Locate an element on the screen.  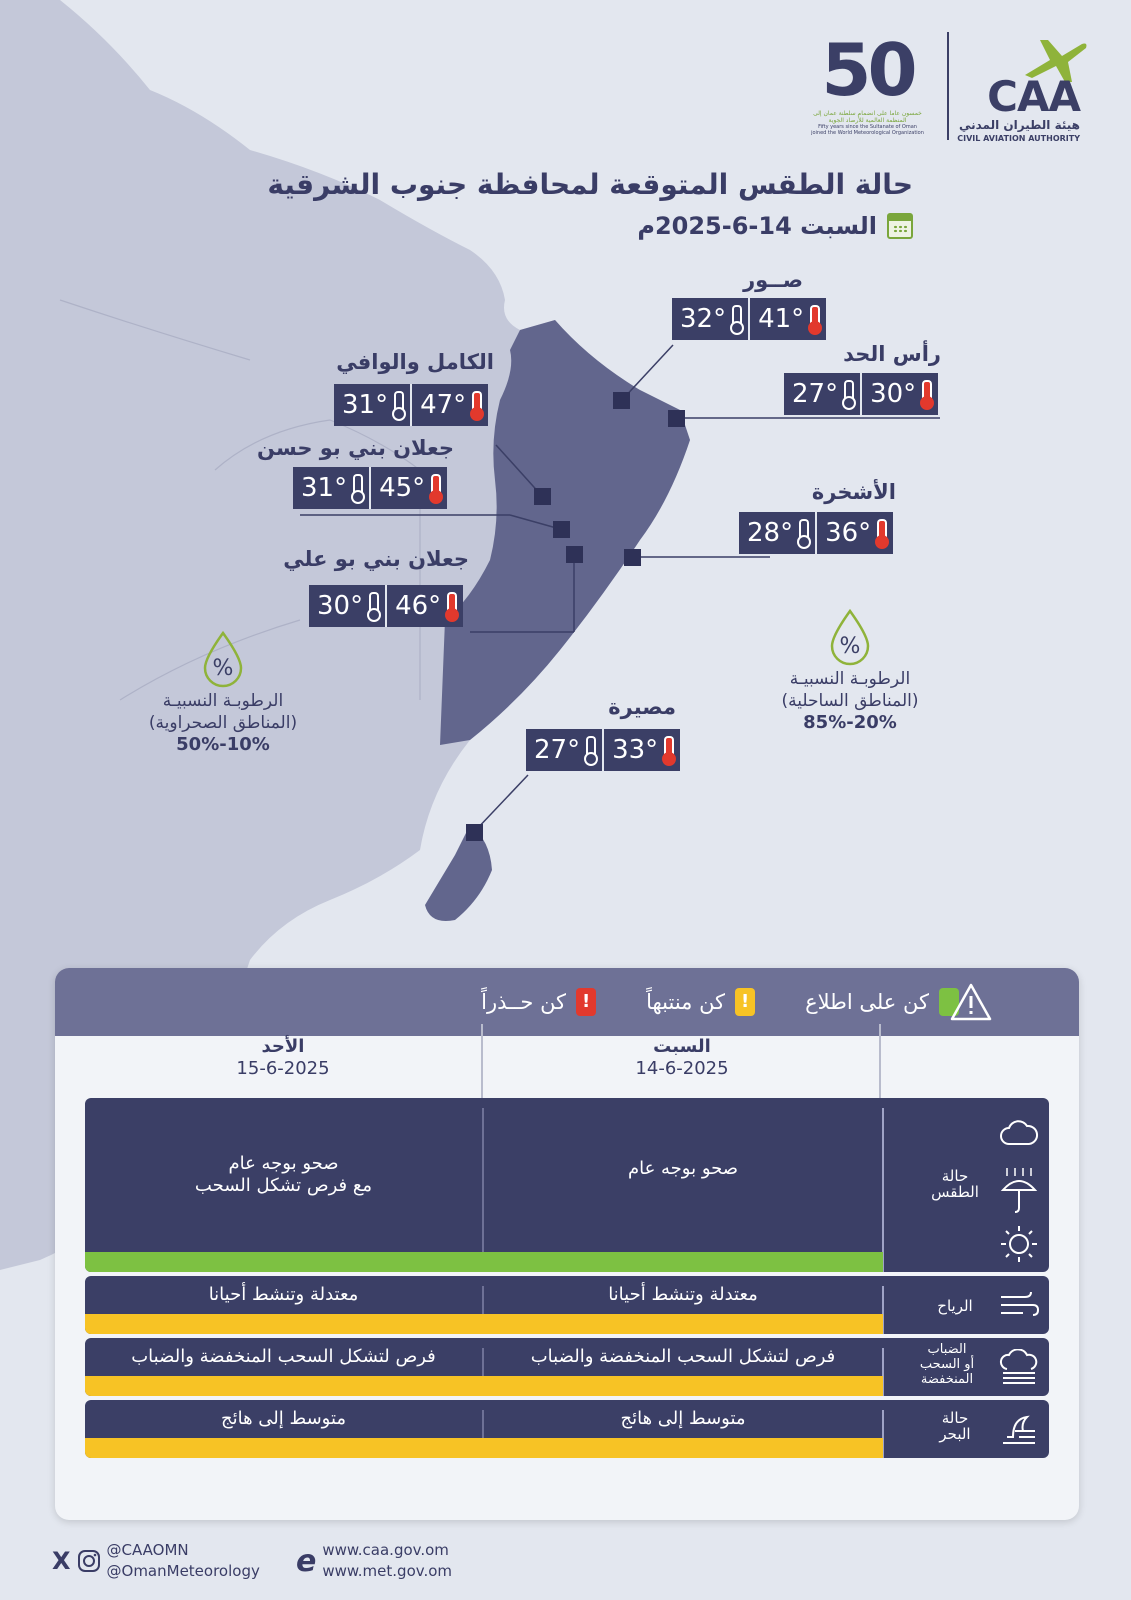
max-temp: 46° is located at coordinates (424, 606).